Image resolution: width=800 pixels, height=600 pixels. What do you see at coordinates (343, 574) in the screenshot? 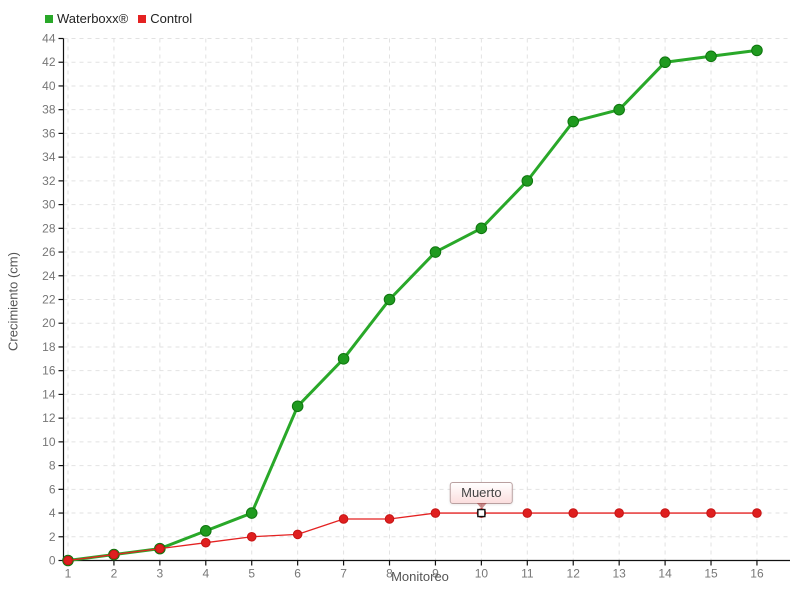
I see `x-tick-label: 7` at bounding box center [343, 574].